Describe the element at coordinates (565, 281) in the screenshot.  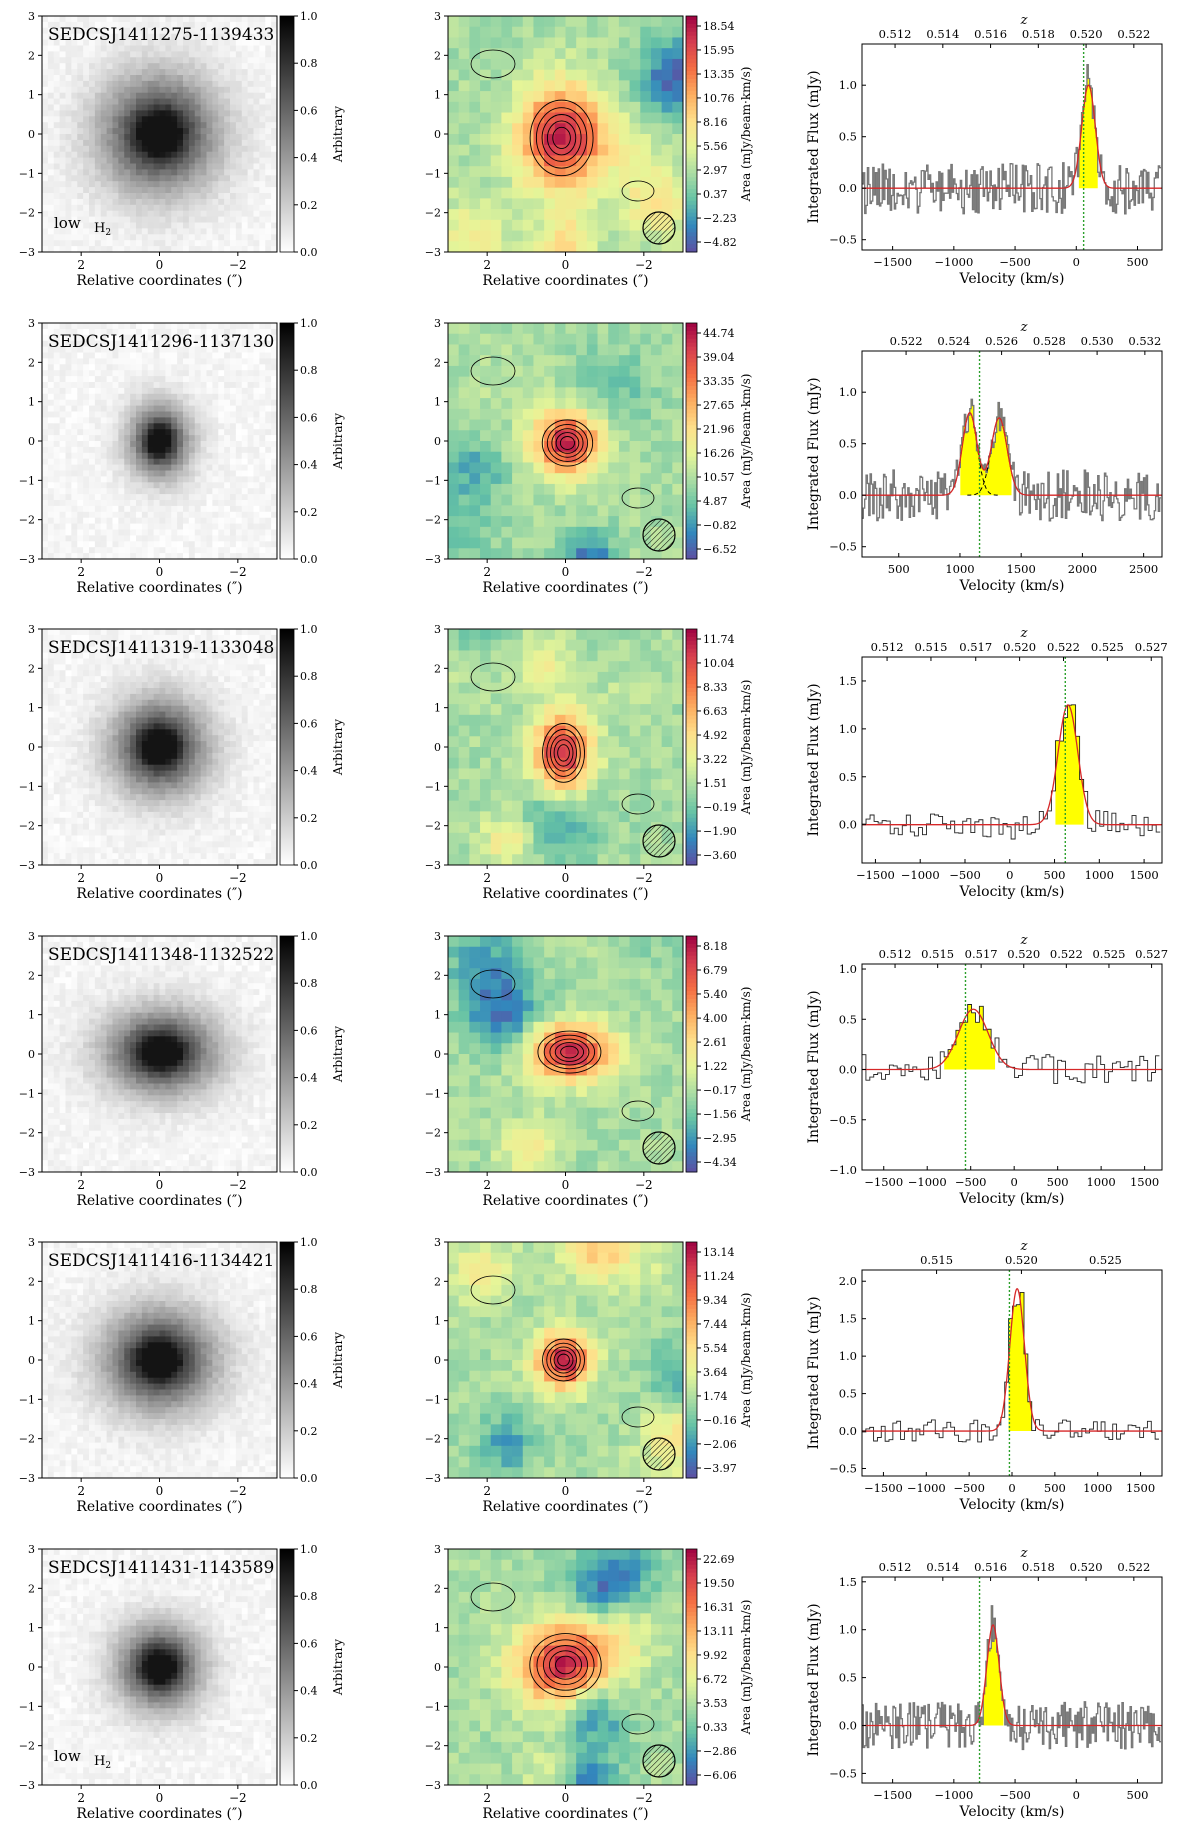
I see `moment-xlabel: Relative coordinates (″)` at that location.